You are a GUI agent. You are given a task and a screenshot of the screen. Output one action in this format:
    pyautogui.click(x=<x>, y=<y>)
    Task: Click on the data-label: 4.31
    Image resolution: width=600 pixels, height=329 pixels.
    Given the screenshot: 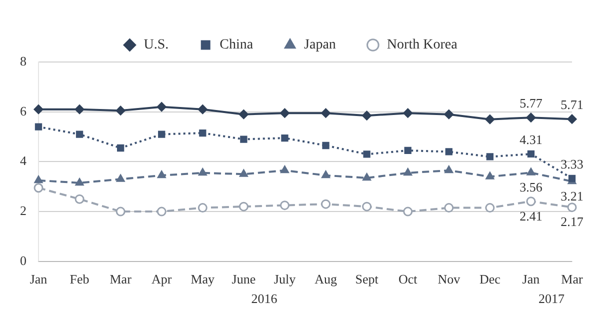 What is the action you would take?
    pyautogui.click(x=531, y=139)
    